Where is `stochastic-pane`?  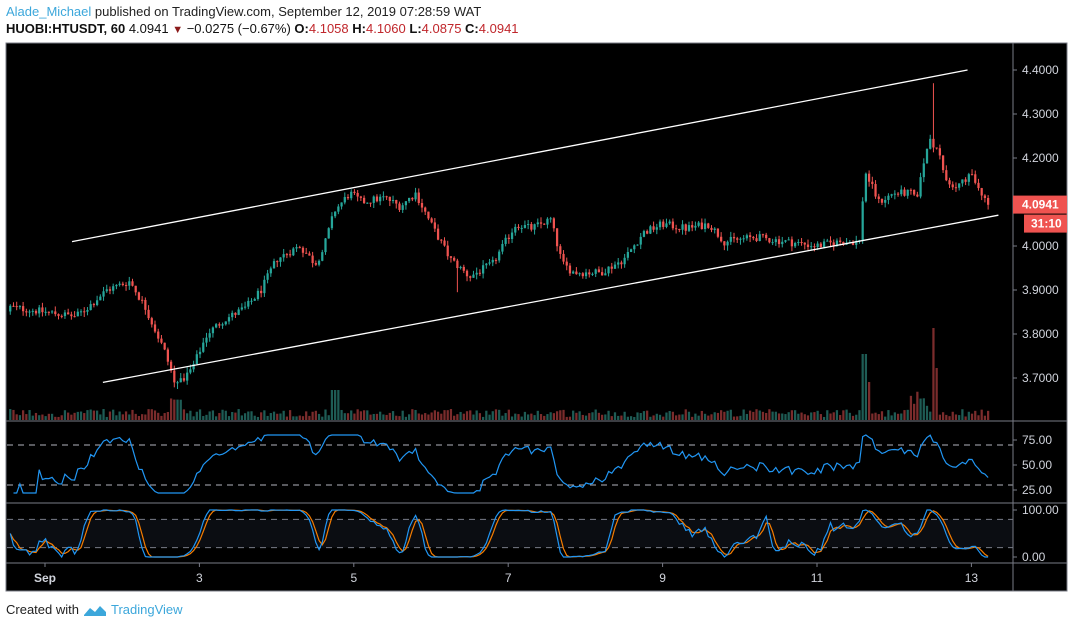
stochastic-pane is located at coordinates (510, 534).